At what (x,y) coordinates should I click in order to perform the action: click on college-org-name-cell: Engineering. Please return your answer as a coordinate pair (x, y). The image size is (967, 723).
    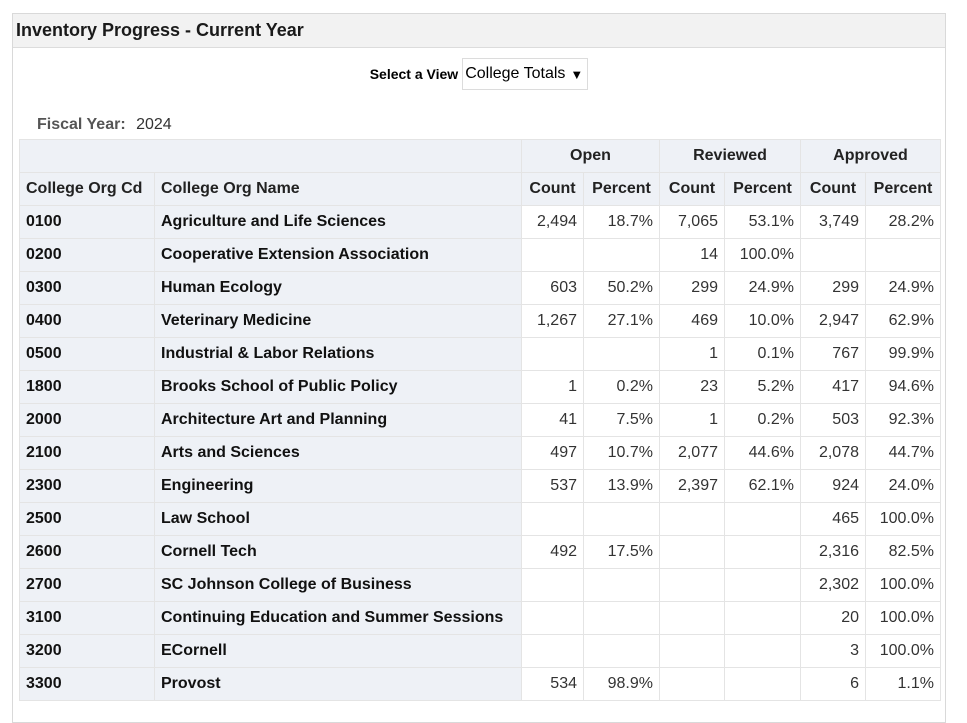
    Looking at the image, I should click on (338, 486).